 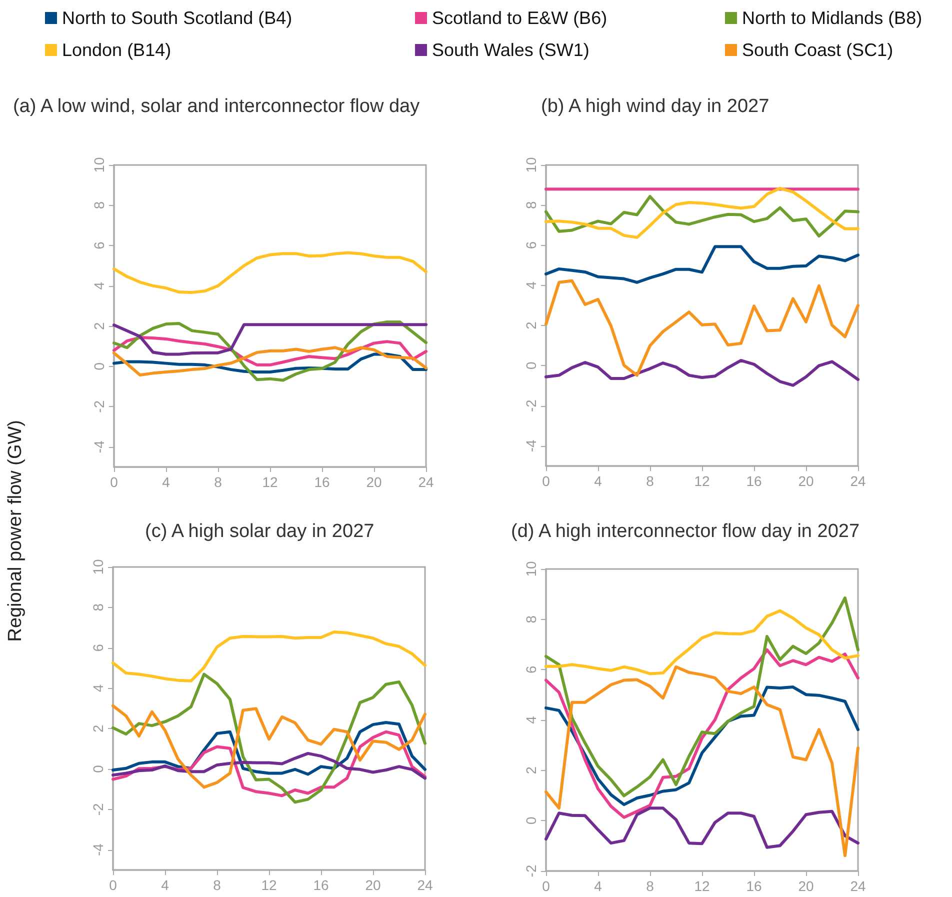 What do you see at coordinates (216, 106) in the screenshot?
I see `chart-title: (a) A low wind, solar and interconnector flow day` at bounding box center [216, 106].